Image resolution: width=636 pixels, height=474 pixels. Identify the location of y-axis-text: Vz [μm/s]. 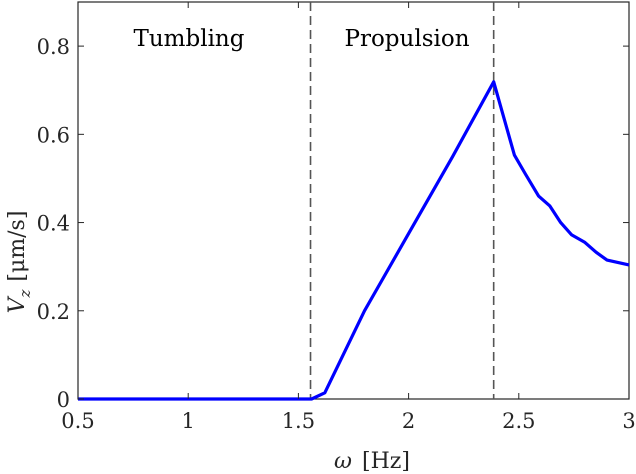
(19, 262).